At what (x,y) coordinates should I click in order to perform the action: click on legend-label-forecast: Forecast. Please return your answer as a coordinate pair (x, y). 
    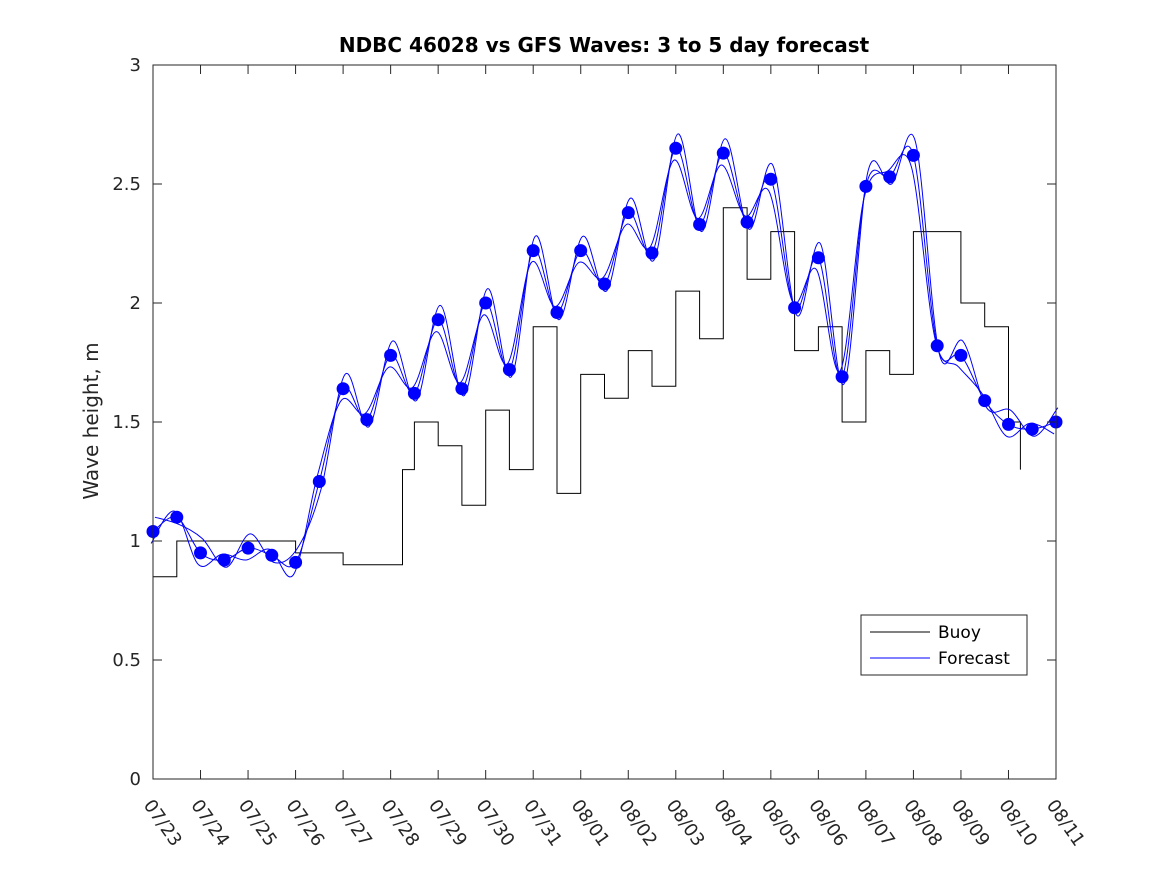
    Looking at the image, I should click on (974, 659).